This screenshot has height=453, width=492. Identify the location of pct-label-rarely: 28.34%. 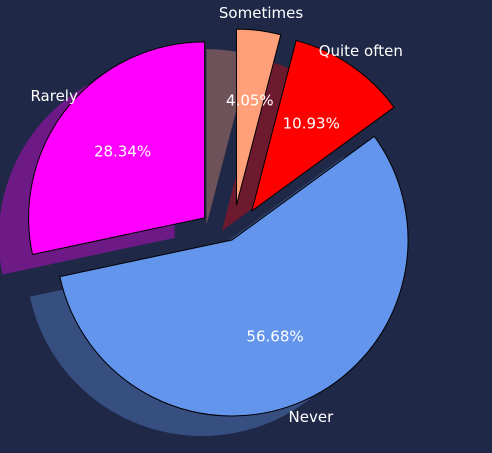
(122, 151).